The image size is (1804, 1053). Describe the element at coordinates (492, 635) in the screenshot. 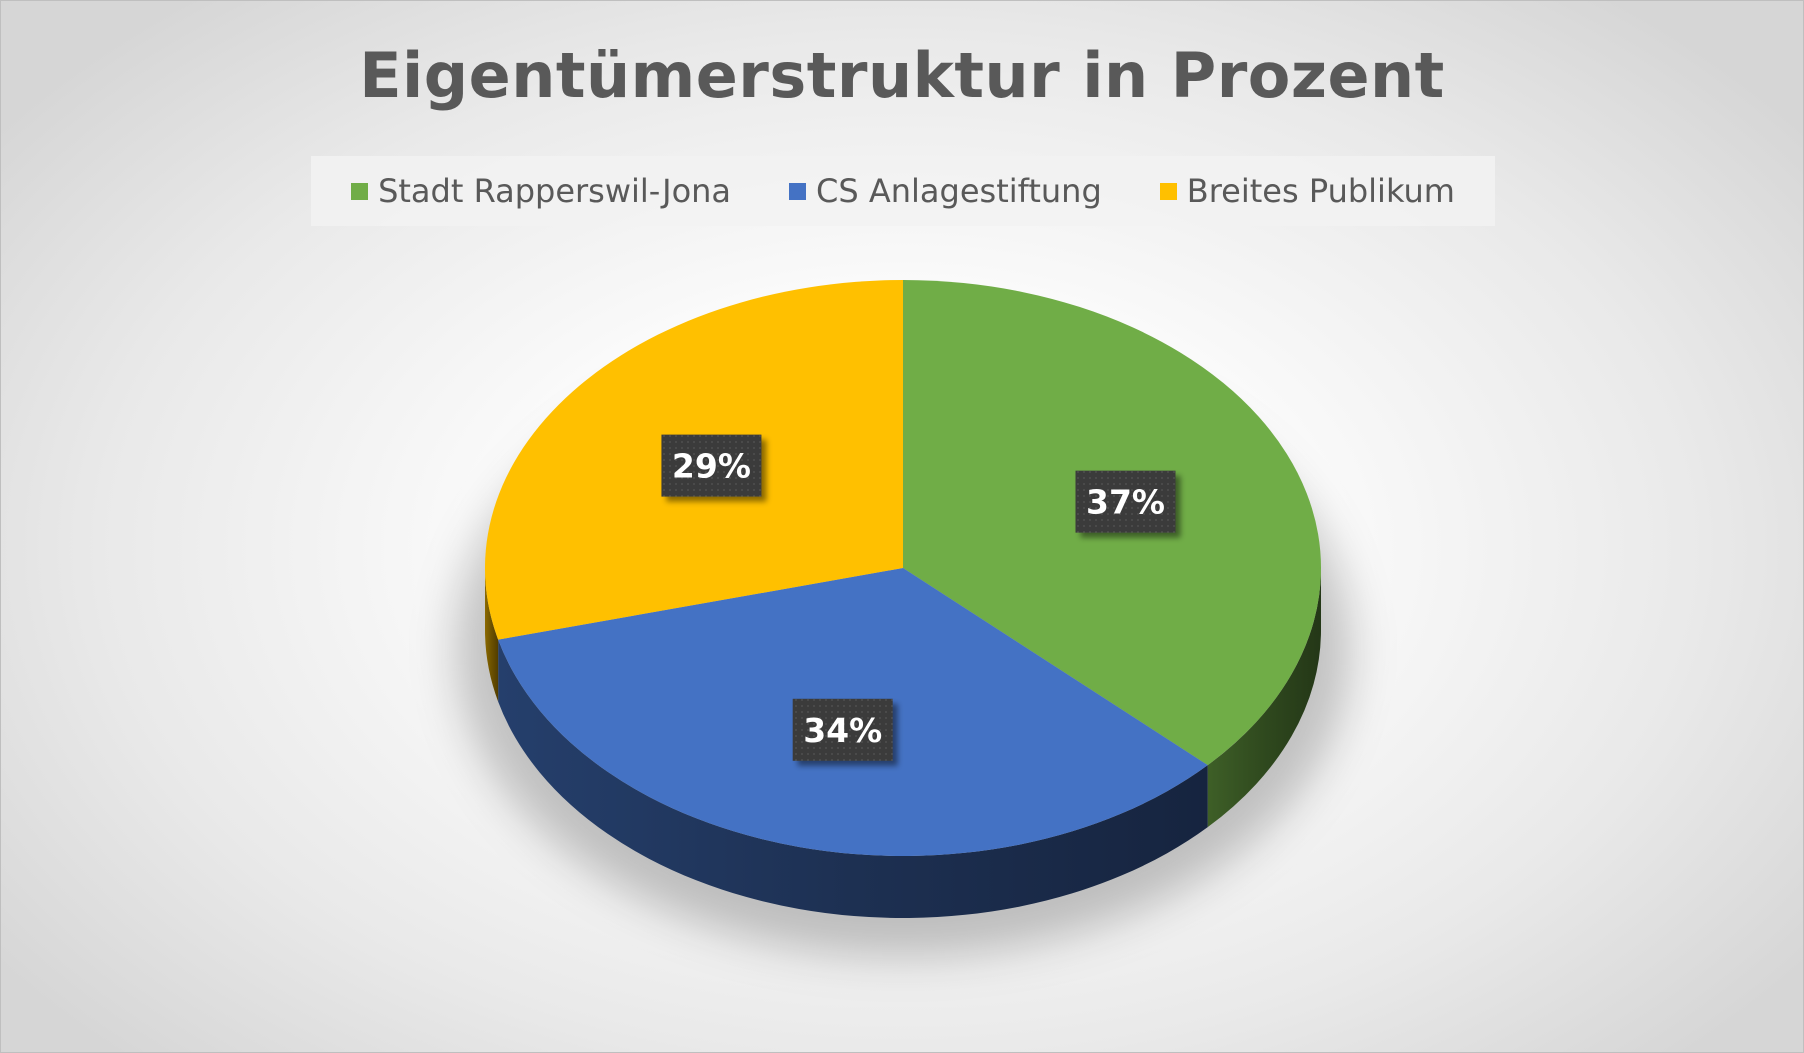

I see `pie-side-breites-publikum` at that location.